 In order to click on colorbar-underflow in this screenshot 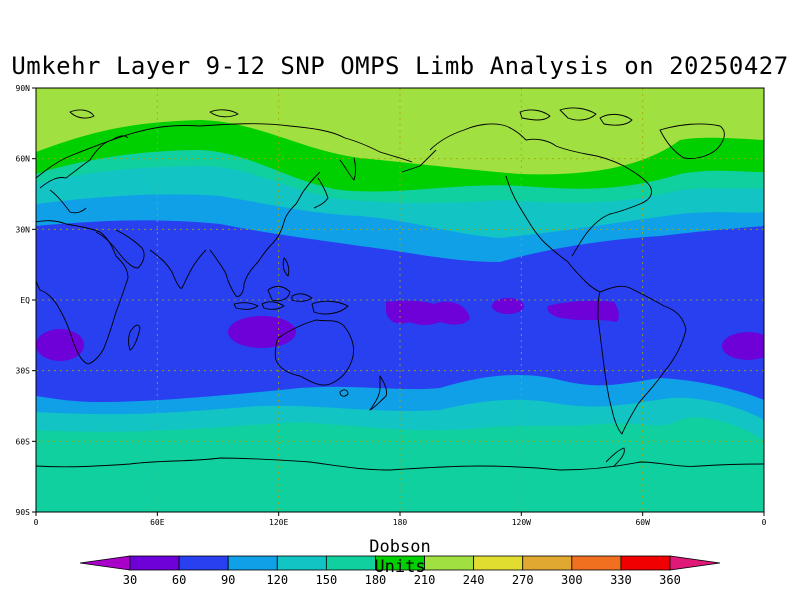, I will do `click(105, 563)`.